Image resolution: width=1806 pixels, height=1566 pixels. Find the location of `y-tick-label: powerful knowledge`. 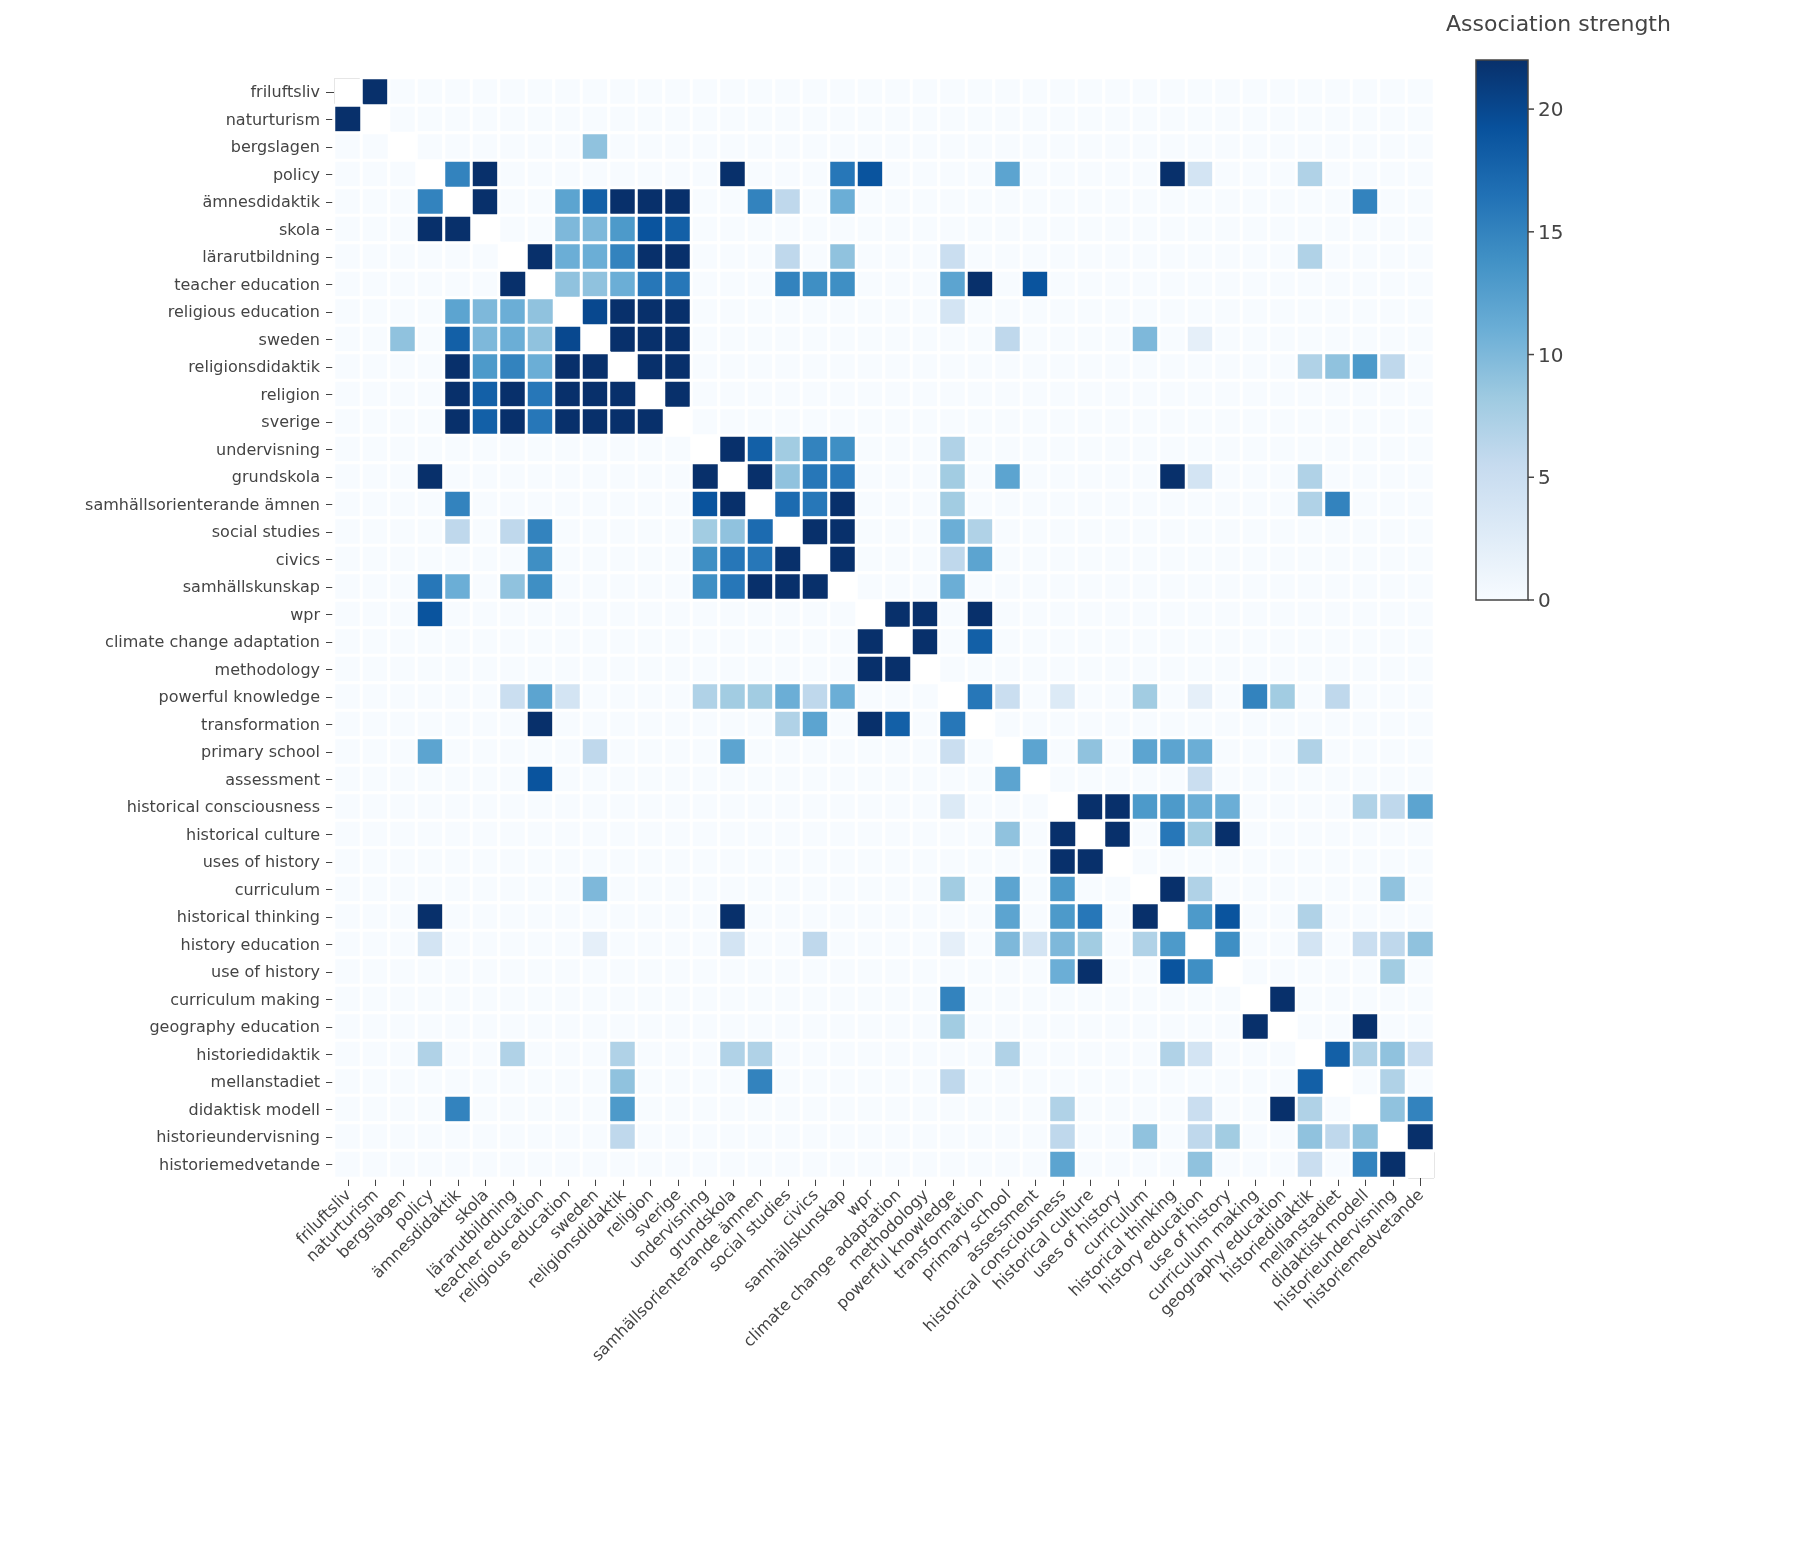

y-tick-label: powerful knowledge is located at coordinates (239, 697).